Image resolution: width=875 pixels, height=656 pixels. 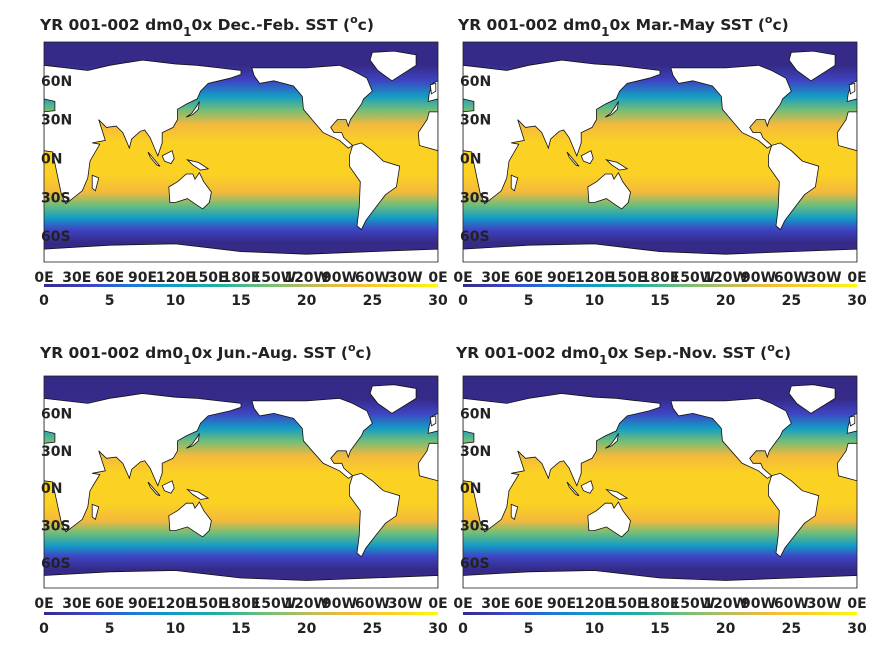 What do you see at coordinates (623, 354) in the screenshot?
I see `panel-title: YR 001-002 dm010x Sep.-Nov. SST (oc)` at bounding box center [623, 354].